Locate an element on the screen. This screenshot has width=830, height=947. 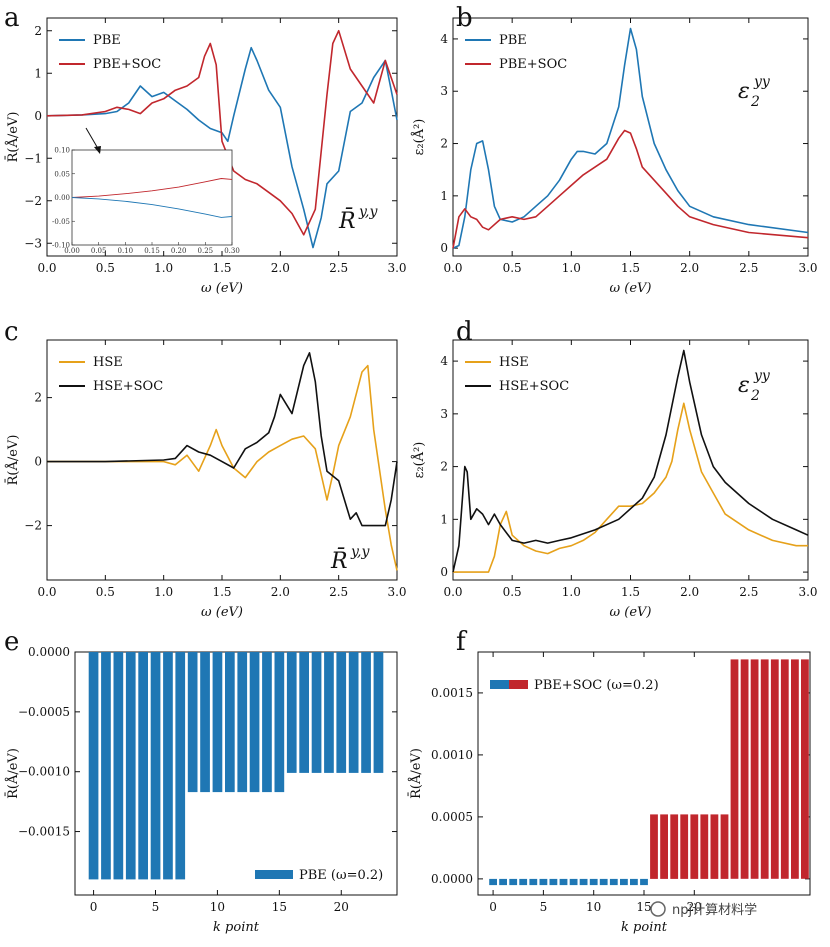
x-tick-label-f: 5 is located at coordinates (544, 907).